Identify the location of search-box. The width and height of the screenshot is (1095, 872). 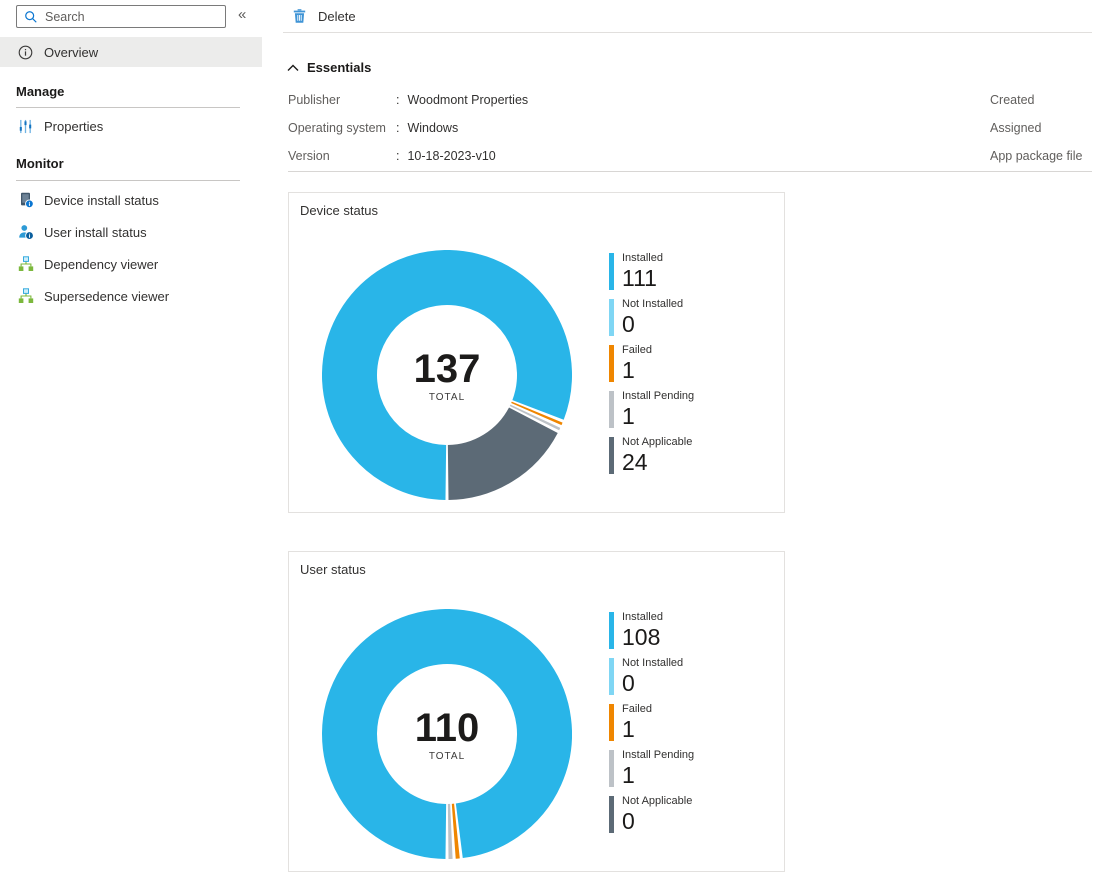
(121, 16).